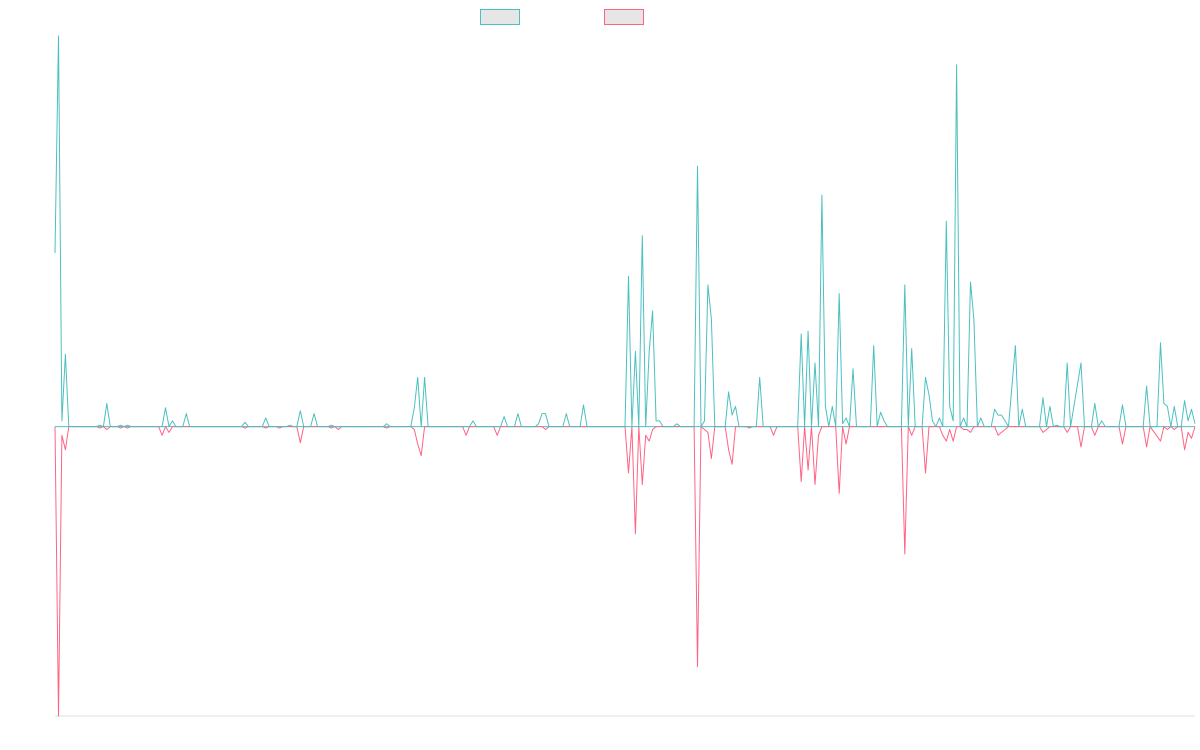 This screenshot has height=750, width=1200. I want to click on legend-swatch-series-a, so click(500, 17).